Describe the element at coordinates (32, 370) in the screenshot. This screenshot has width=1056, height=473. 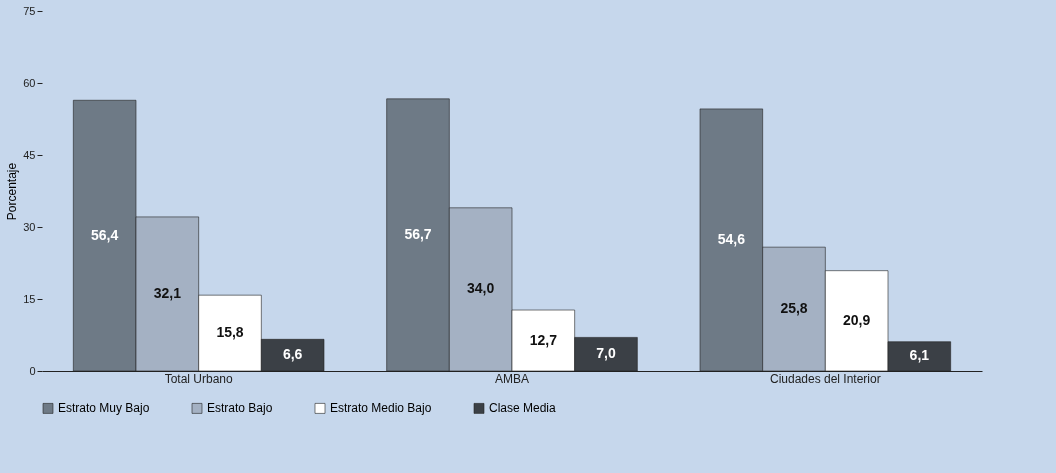
I see `y-tick-label: 0` at that location.